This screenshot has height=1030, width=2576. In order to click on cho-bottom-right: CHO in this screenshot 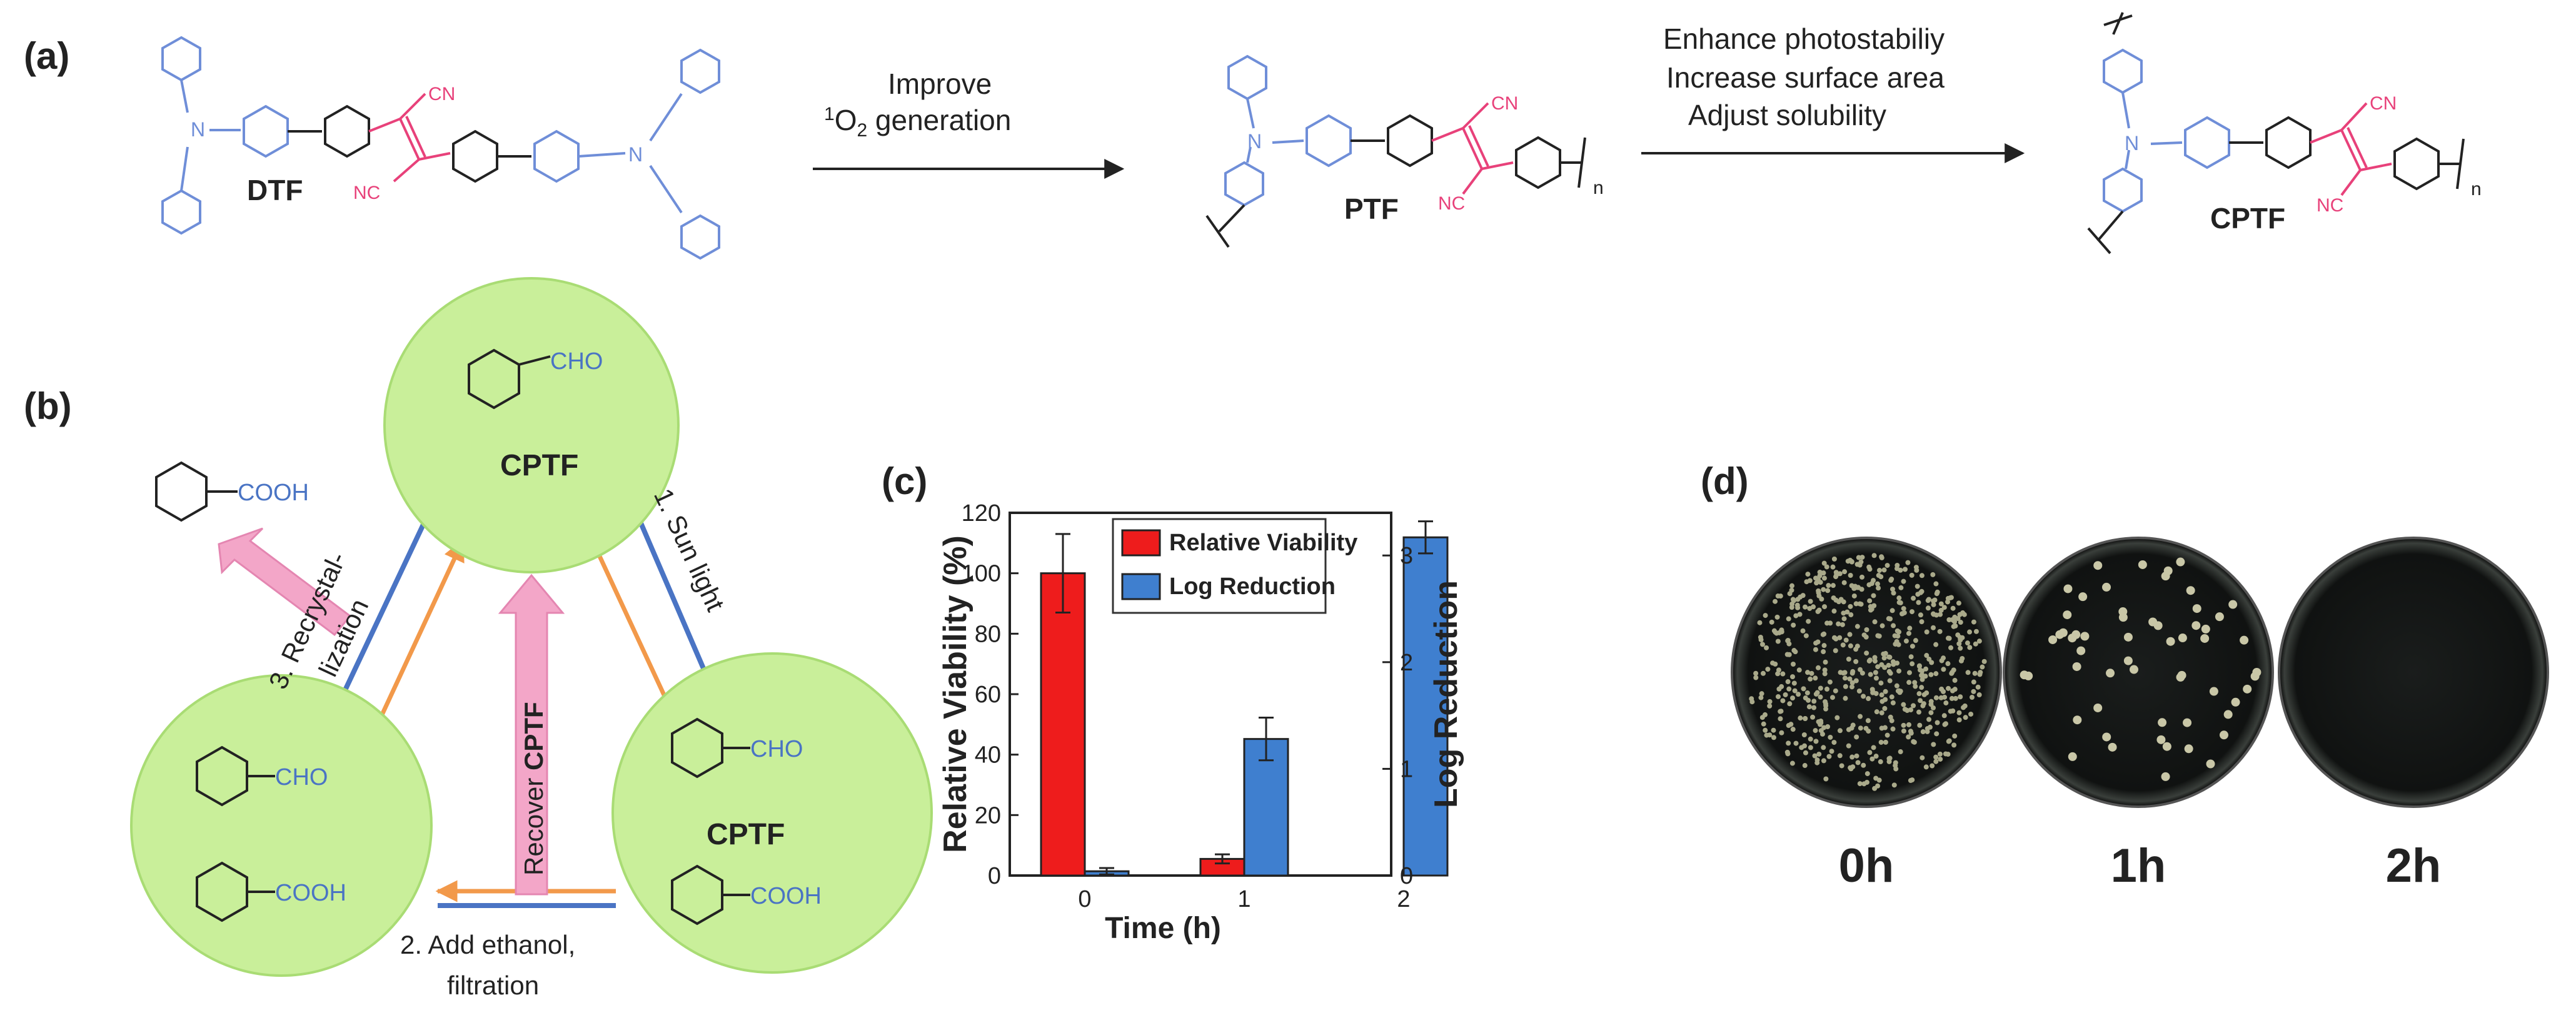, I will do `click(776, 749)`.